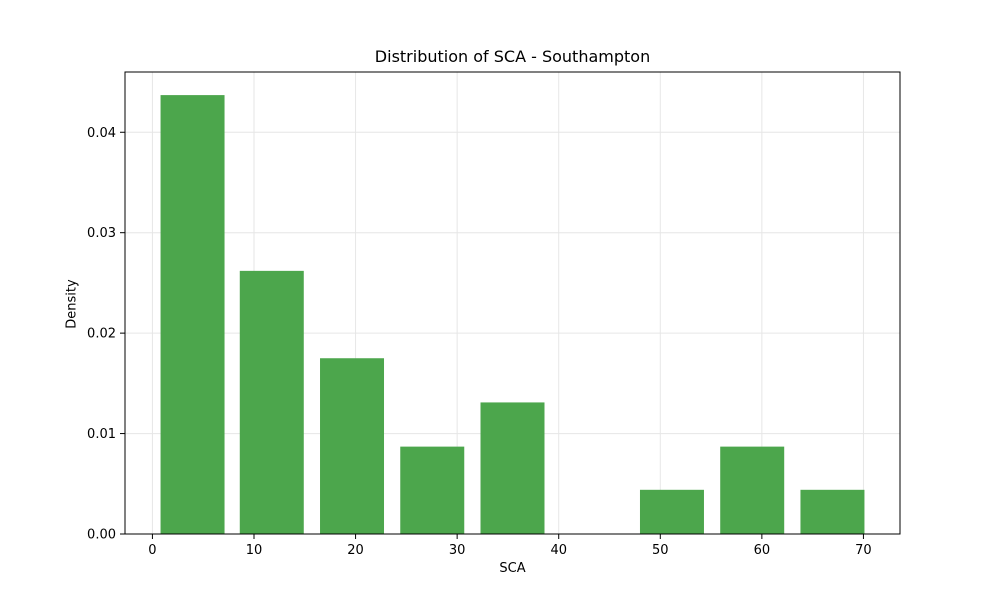 The width and height of the screenshot is (1000, 600). Describe the element at coordinates (152, 550) in the screenshot. I see `x-tick-label: 0` at that location.